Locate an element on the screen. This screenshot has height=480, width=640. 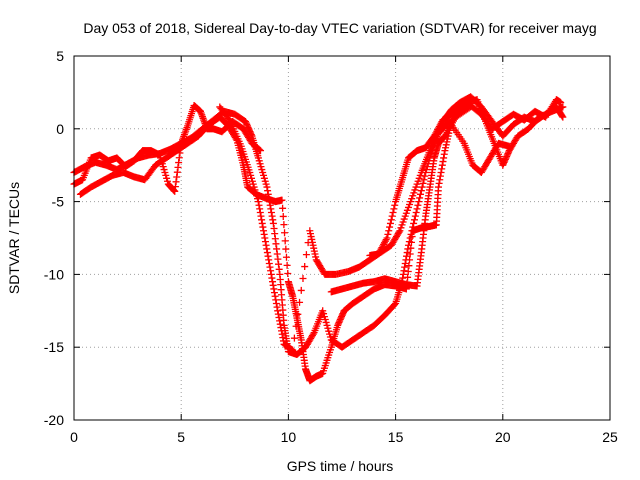
y-tick-label: -10 is located at coordinates (54, 274).